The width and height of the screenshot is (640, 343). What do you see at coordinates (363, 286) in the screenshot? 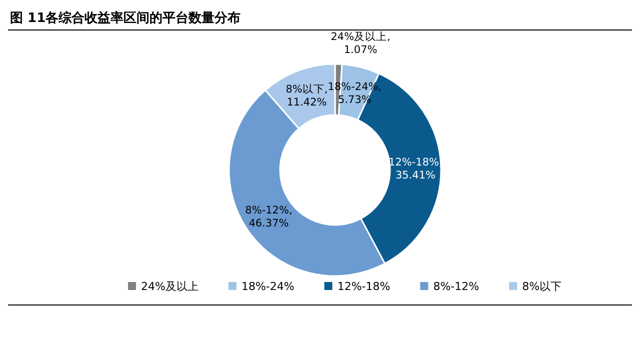
I see `legend-label: 12%-18%` at bounding box center [363, 286].